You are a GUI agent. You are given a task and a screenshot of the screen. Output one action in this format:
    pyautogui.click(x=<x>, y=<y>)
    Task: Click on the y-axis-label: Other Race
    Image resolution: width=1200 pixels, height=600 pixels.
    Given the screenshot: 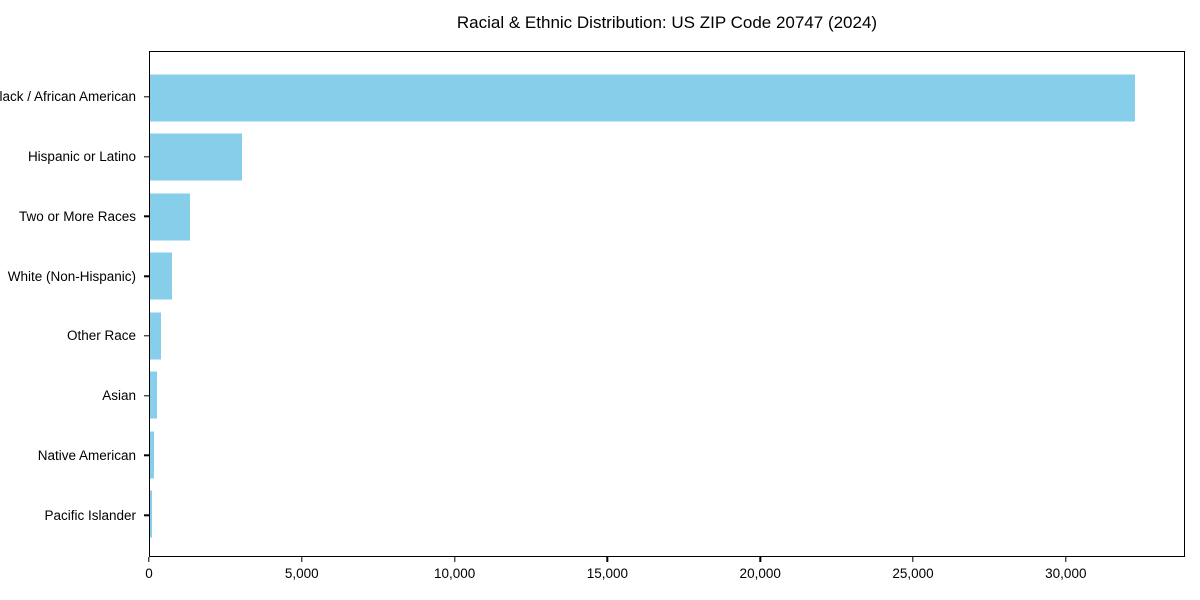 What is the action you would take?
    pyautogui.click(x=101, y=336)
    